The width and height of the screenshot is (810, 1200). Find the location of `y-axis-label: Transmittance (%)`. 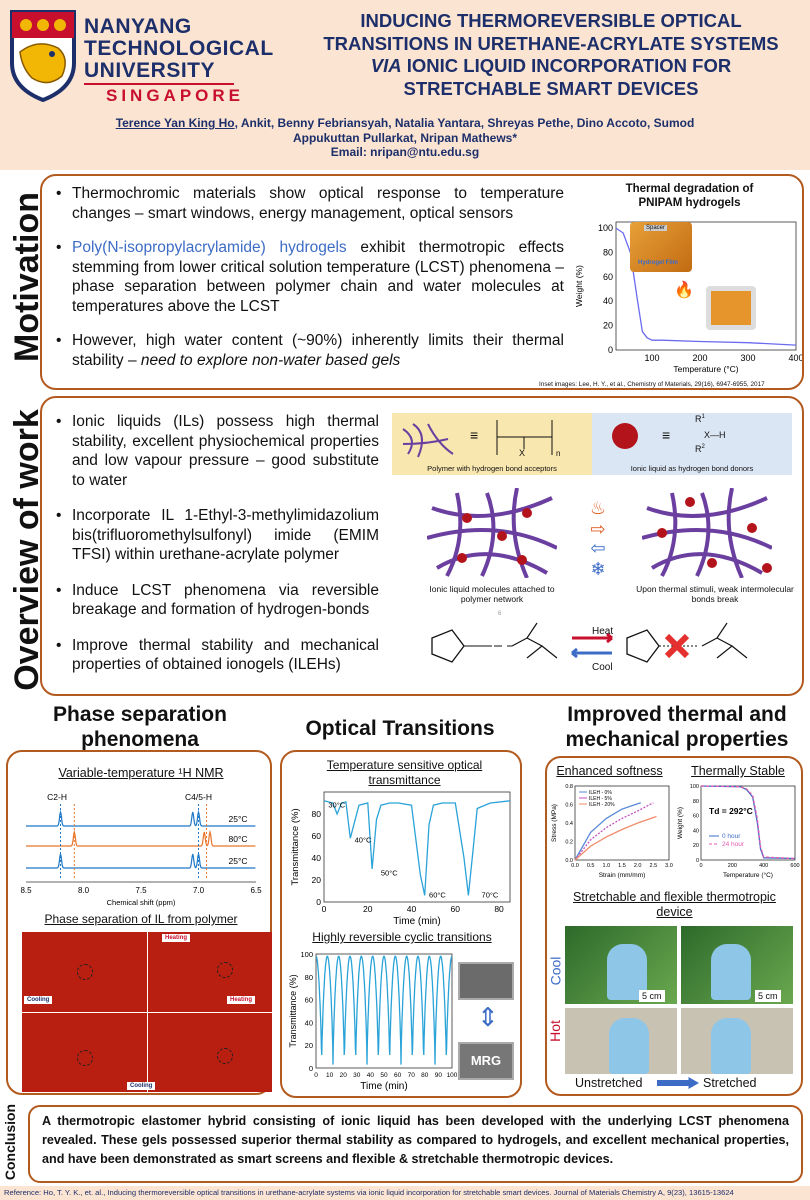

y-axis-label: Transmittance (%) is located at coordinates (293, 1010).